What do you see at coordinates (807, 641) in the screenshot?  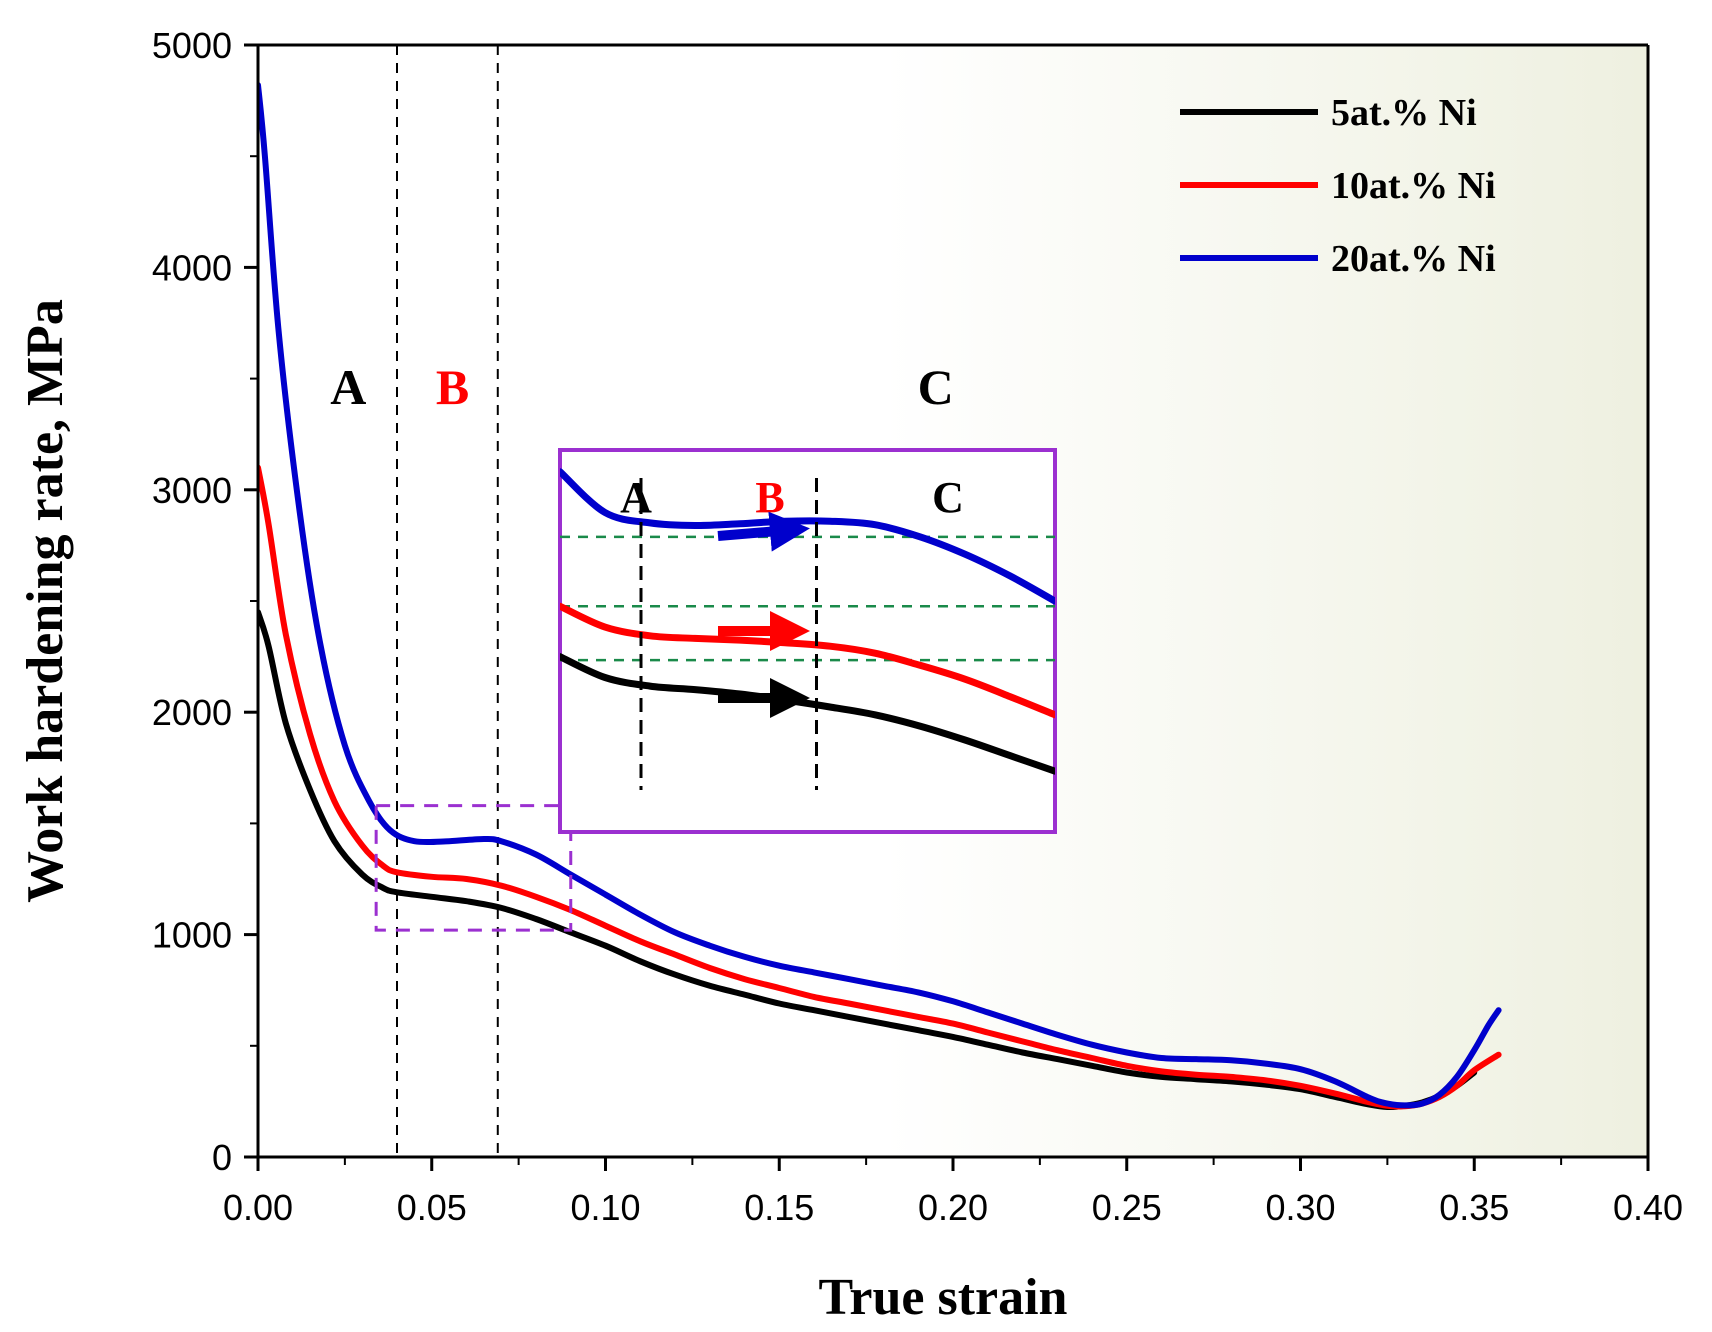 I see `inset-zoom-panel: A B C` at bounding box center [807, 641].